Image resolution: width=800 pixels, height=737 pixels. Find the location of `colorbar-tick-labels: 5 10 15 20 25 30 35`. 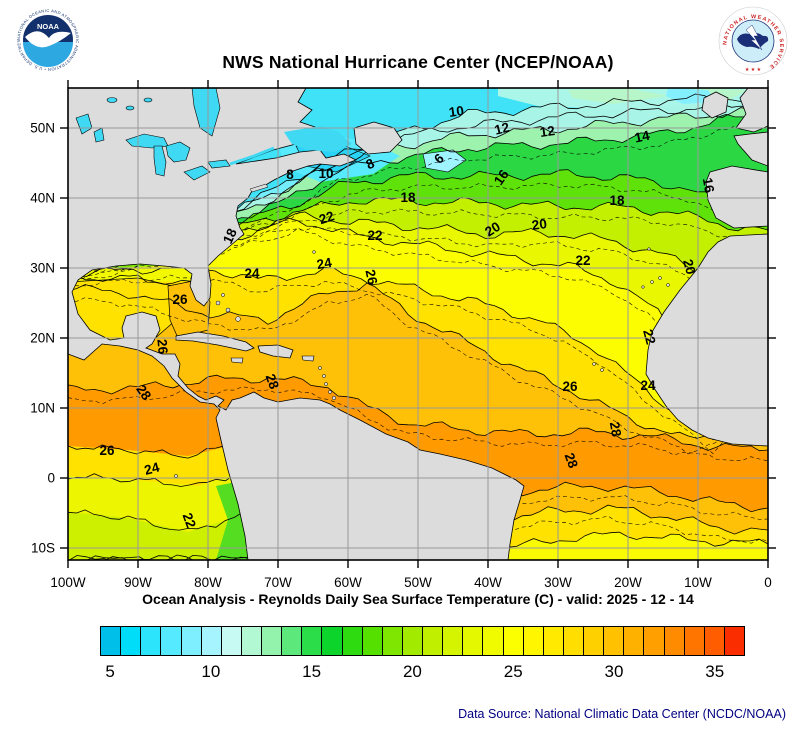

colorbar-tick-labels: 5 10 15 20 25 30 35 is located at coordinates (422, 675).